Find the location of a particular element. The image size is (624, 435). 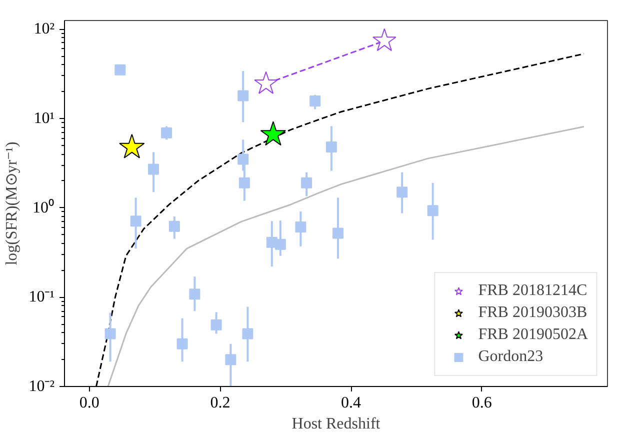

legend-label: FRB 20190502A is located at coordinates (533, 335).